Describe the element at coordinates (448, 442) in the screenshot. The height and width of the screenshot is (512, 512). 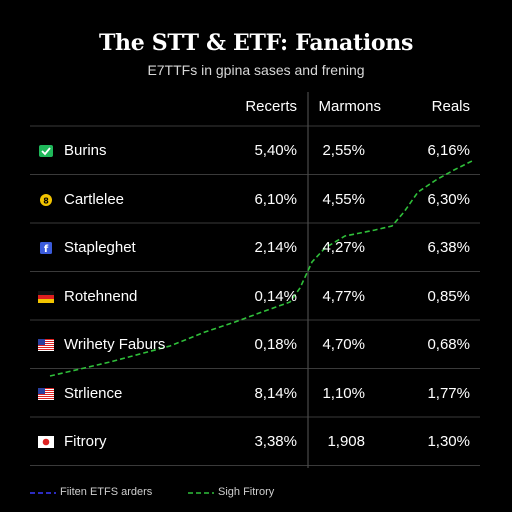
I see `table-cell: 1,30%` at that location.